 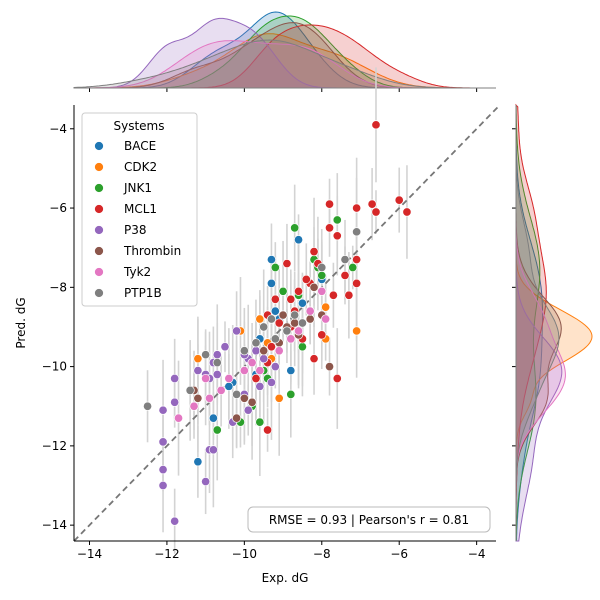 I want to click on legend-label-mcl1: MCL1, so click(x=140, y=209).